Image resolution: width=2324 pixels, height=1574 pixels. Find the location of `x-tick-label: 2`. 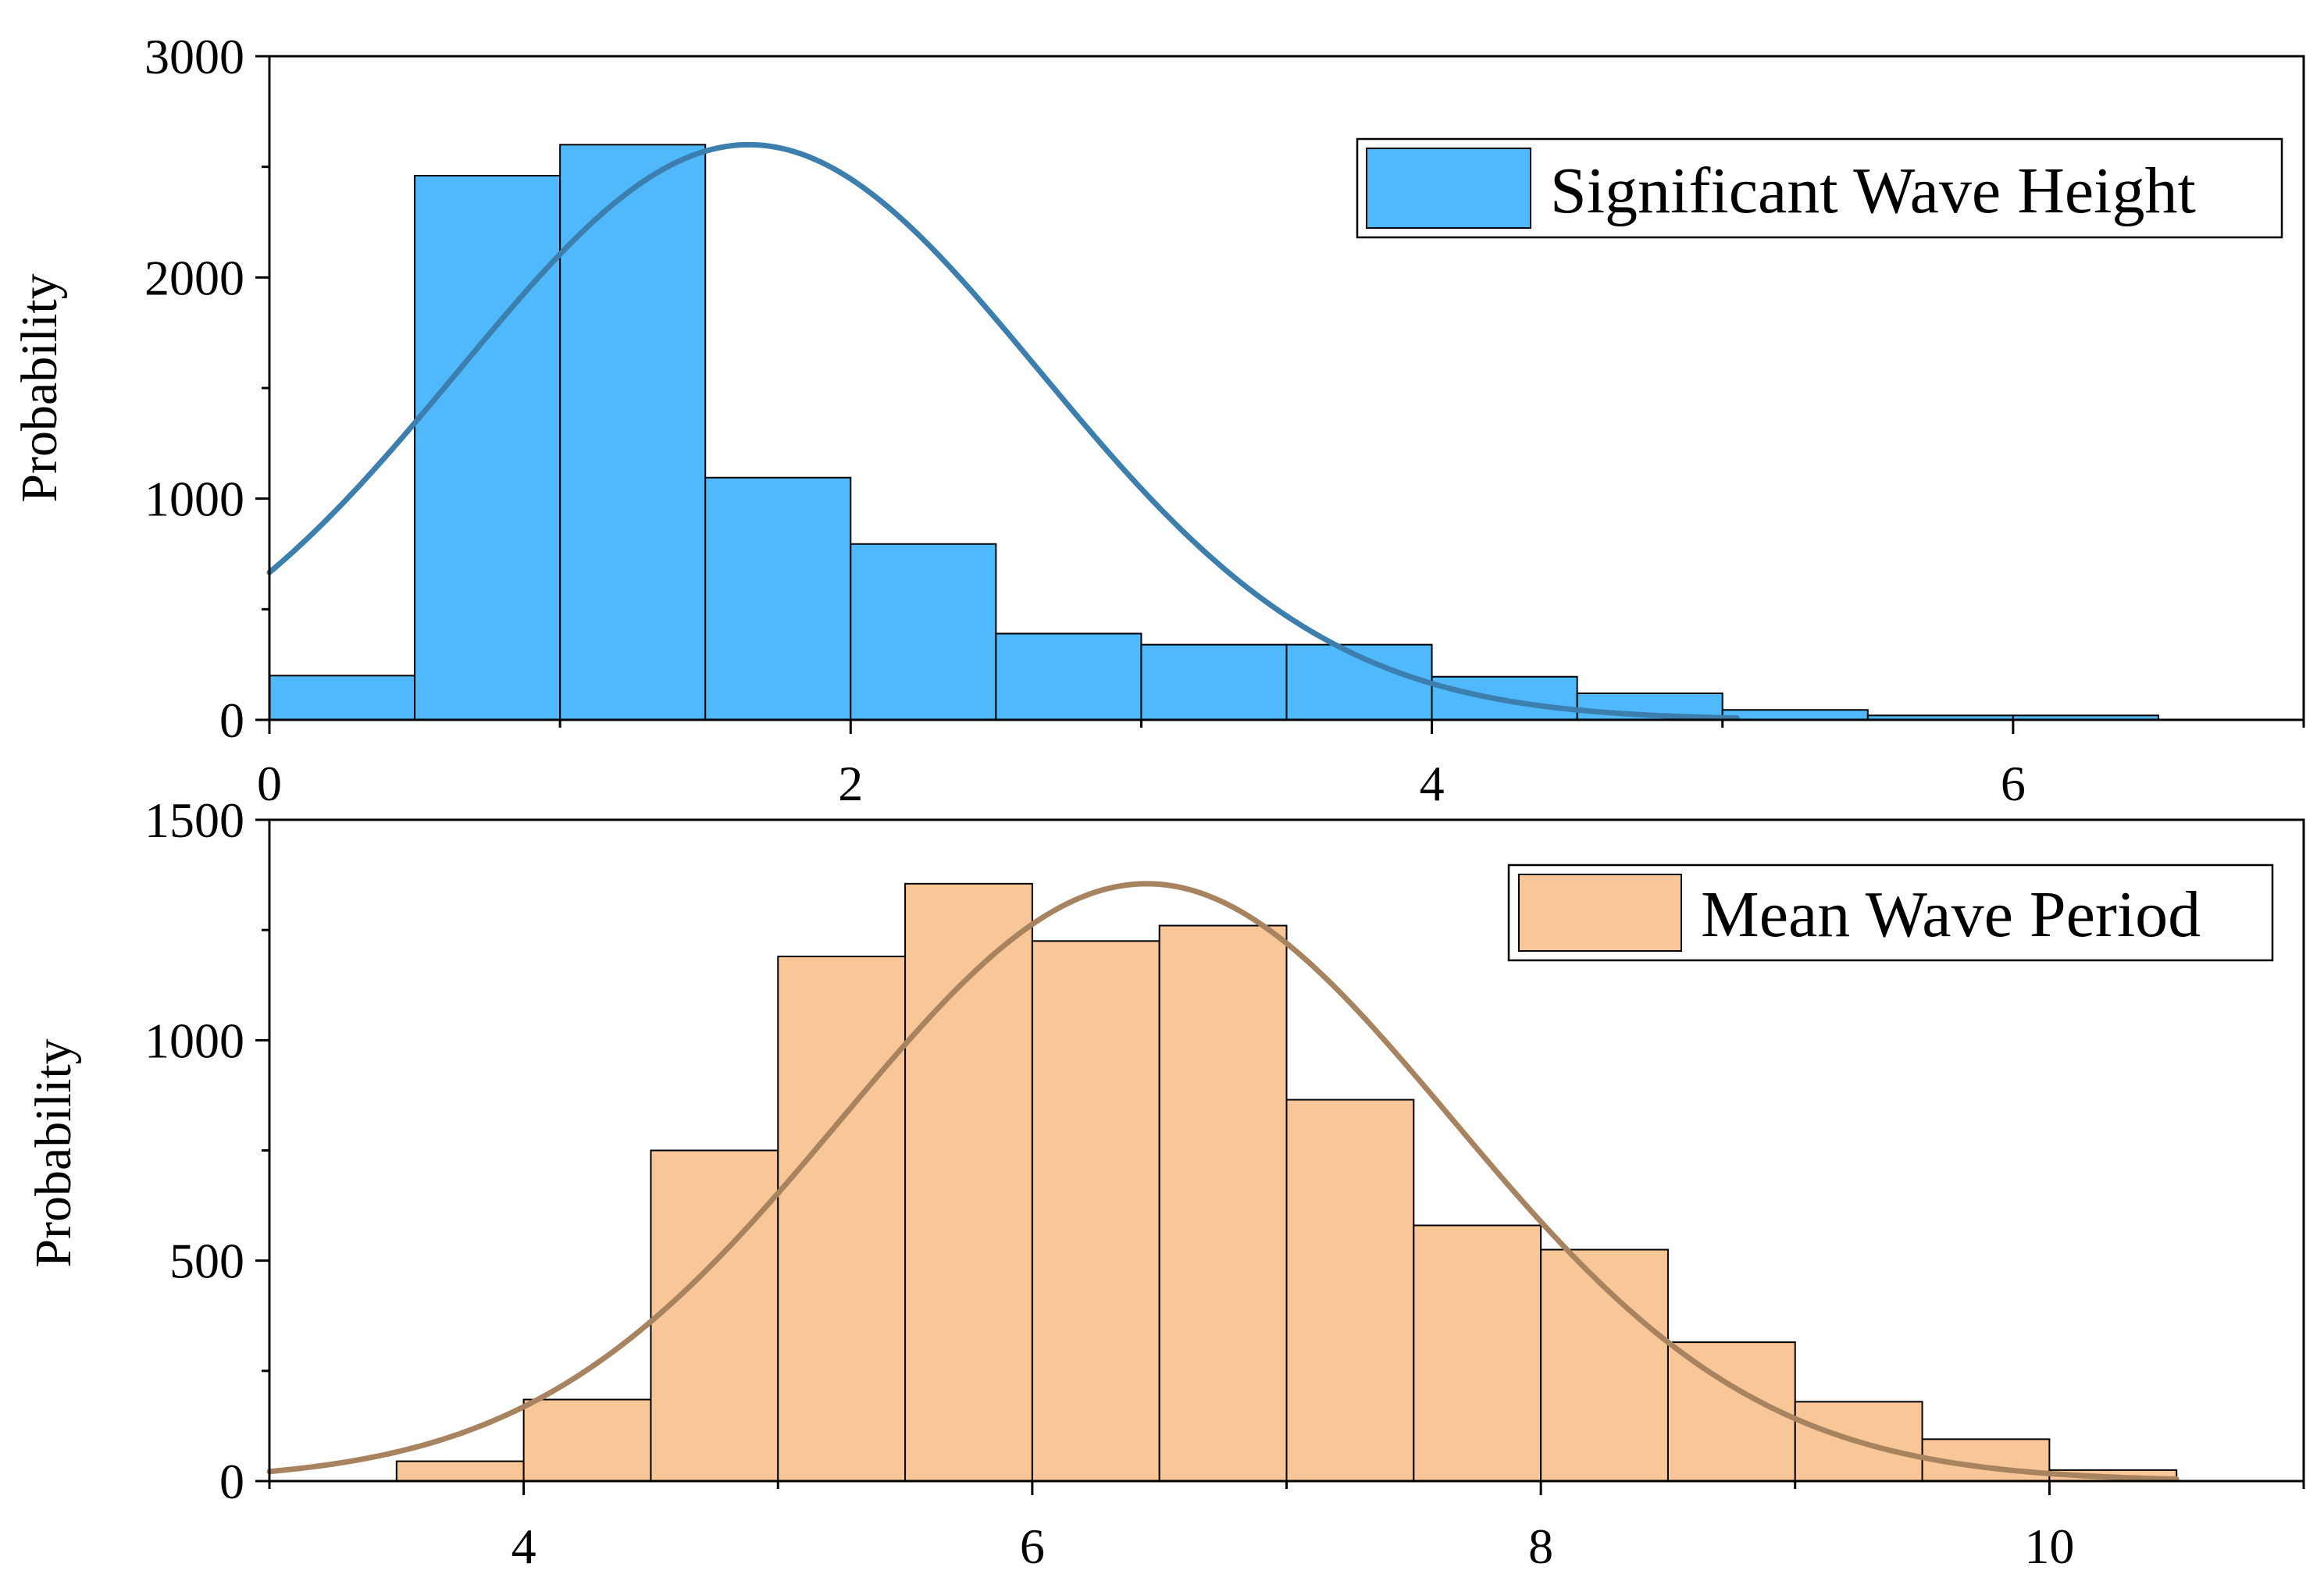

x-tick-label: 2 is located at coordinates (850, 783).